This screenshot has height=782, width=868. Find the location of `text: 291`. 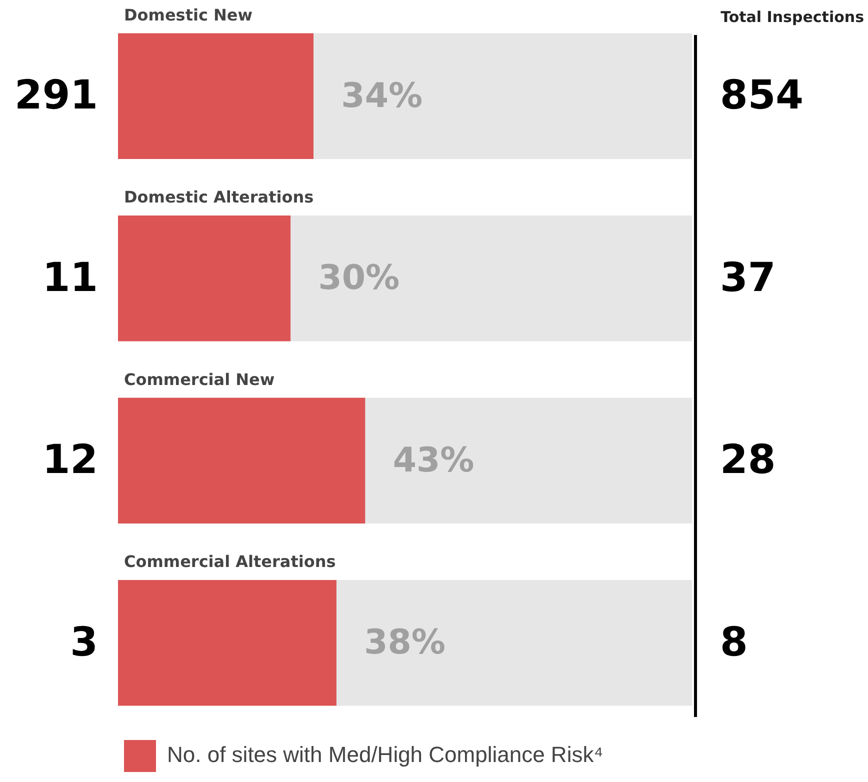

text: 291 is located at coordinates (56, 95).